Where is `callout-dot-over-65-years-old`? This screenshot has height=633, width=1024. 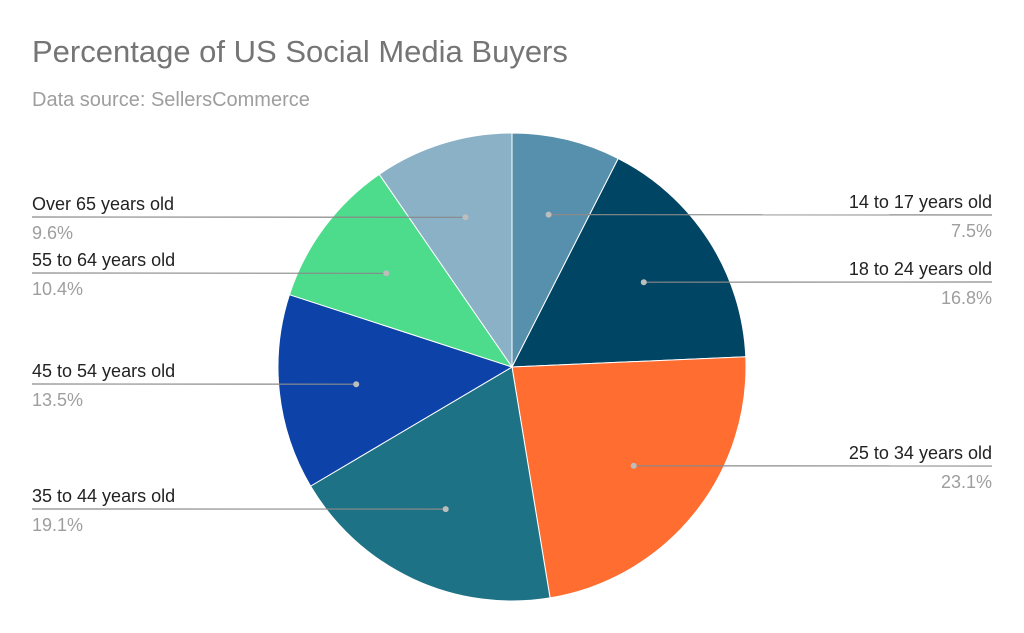
callout-dot-over-65-years-old is located at coordinates (465, 217).